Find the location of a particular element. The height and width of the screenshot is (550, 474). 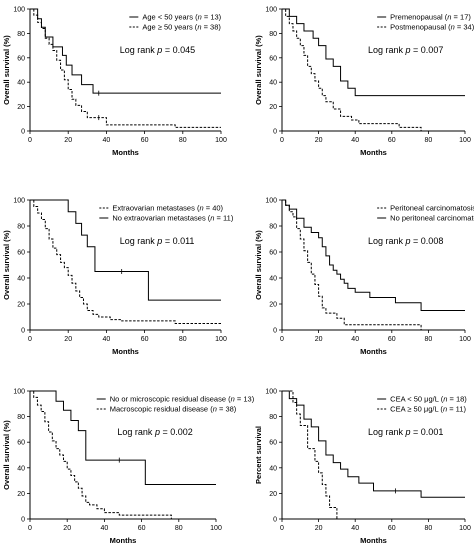

legend-entry-2: Age ≥ 50 years (n = 38) is located at coordinates (181, 27).